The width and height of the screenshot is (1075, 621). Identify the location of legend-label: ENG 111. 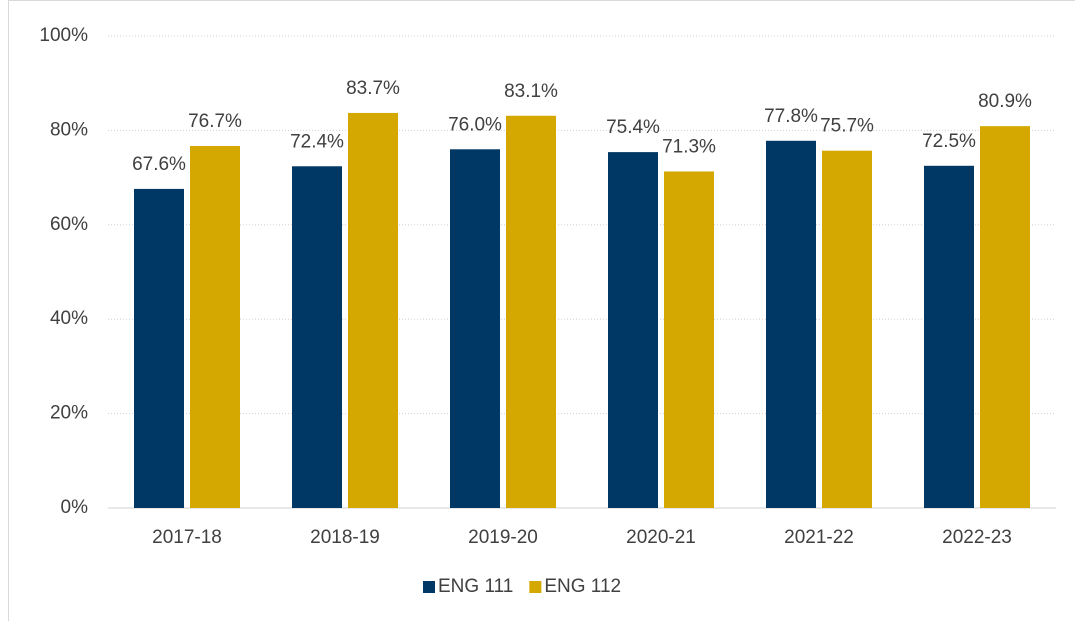
(475, 586).